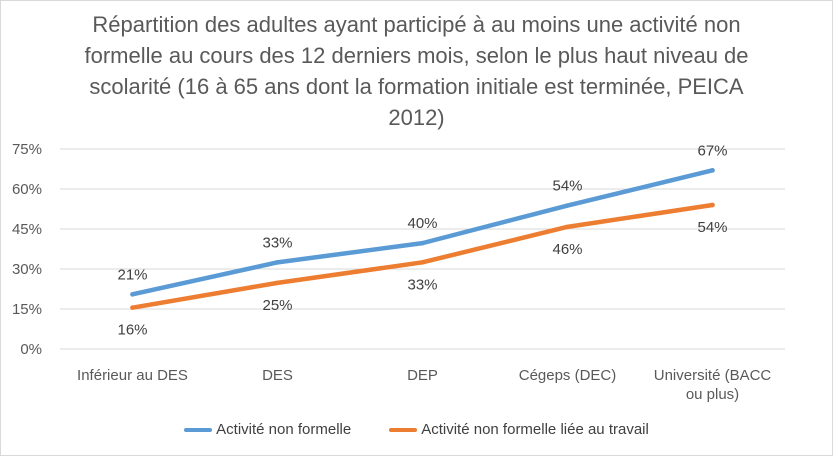 This screenshot has height=456, width=833. What do you see at coordinates (284, 429) in the screenshot?
I see `legend-label-activite-non-formelle: Activité non formelle` at bounding box center [284, 429].